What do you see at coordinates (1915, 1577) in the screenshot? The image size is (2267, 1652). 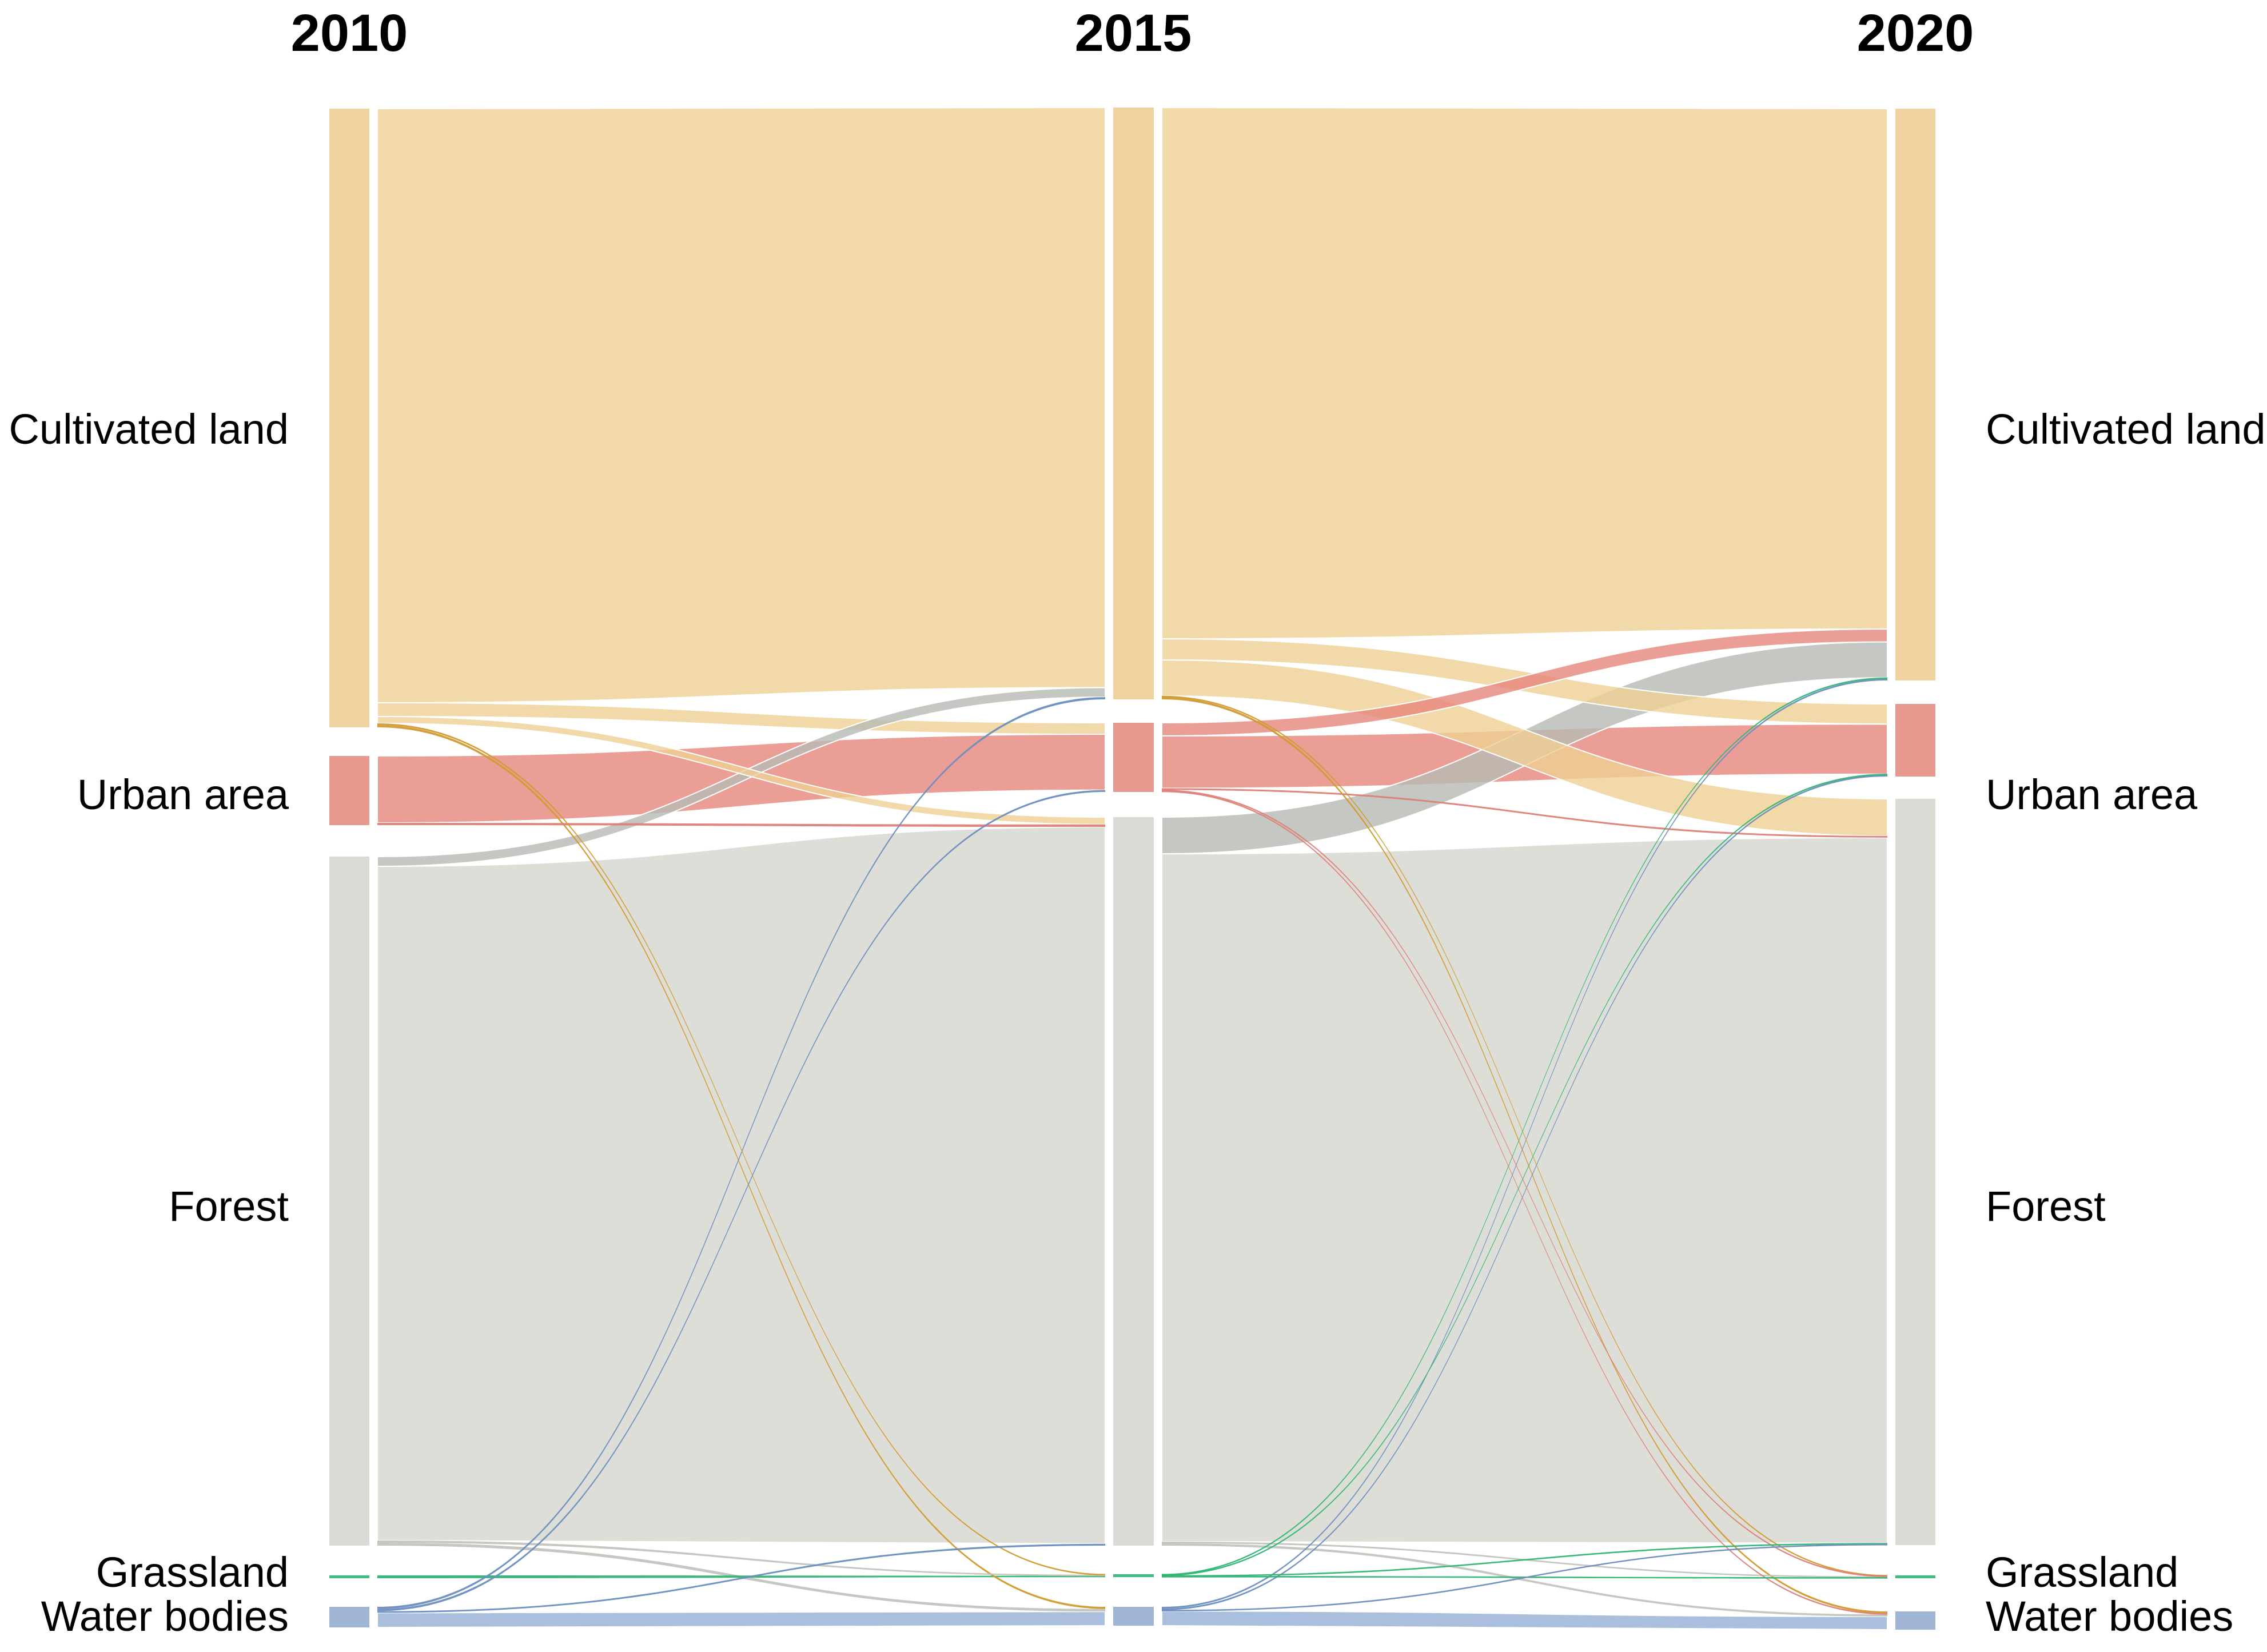 I see `node-bar-2020-grassland` at bounding box center [1915, 1577].